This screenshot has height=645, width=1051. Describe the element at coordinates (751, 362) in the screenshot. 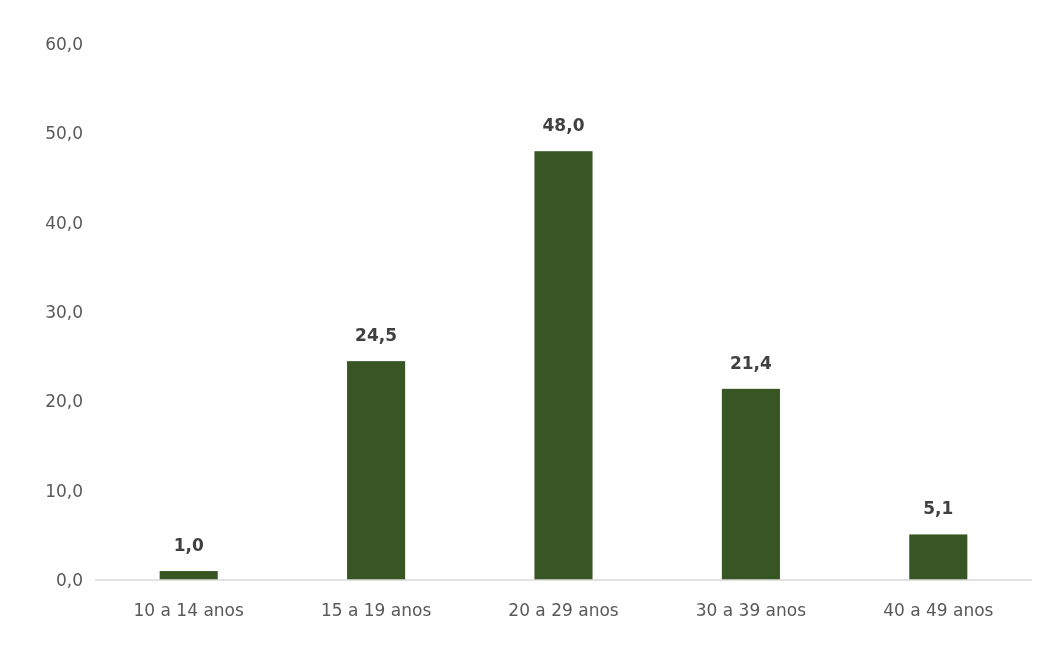

I see `data-label: 21,4` at that location.